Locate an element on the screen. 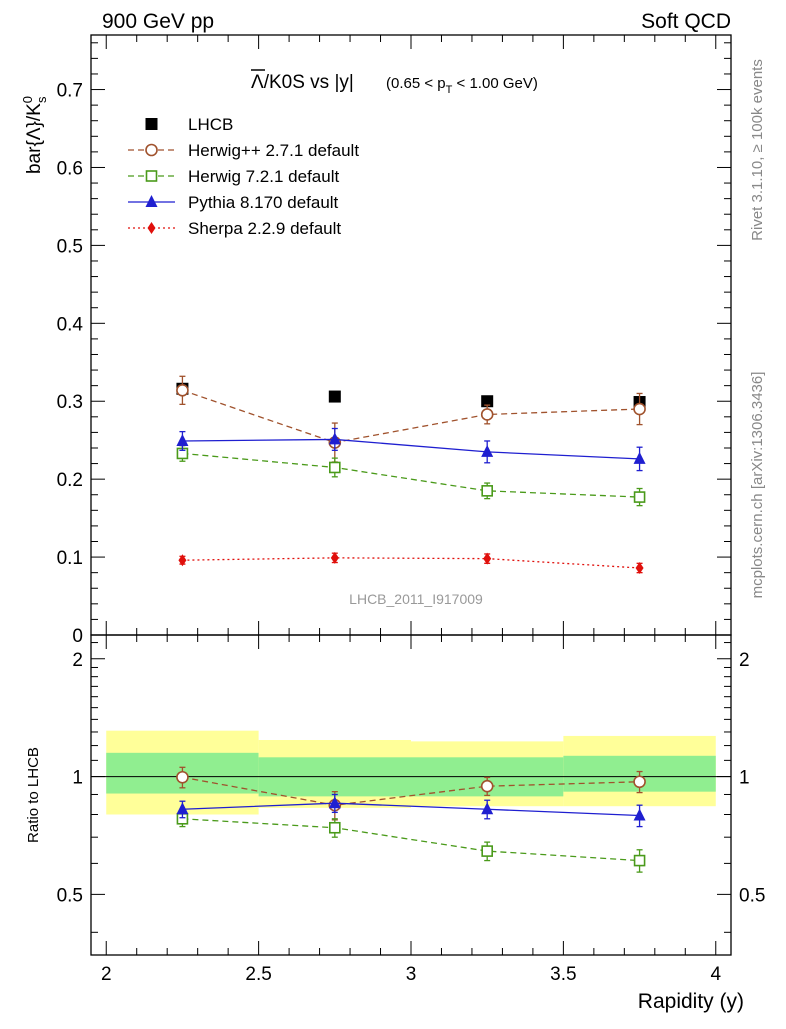 Image resolution: width=786 pixels, height=1029 pixels. legend-entry-4: Sherpa 2.2.9 default is located at coordinates (234, 228).